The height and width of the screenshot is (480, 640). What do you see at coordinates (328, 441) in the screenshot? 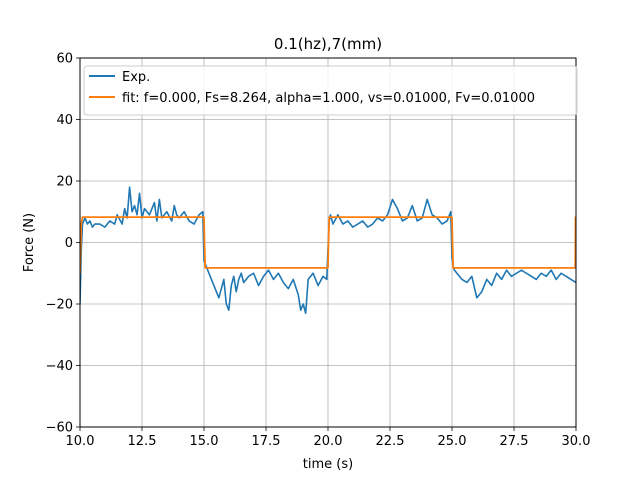
I see `x-tick-label: 20.0` at bounding box center [328, 441].